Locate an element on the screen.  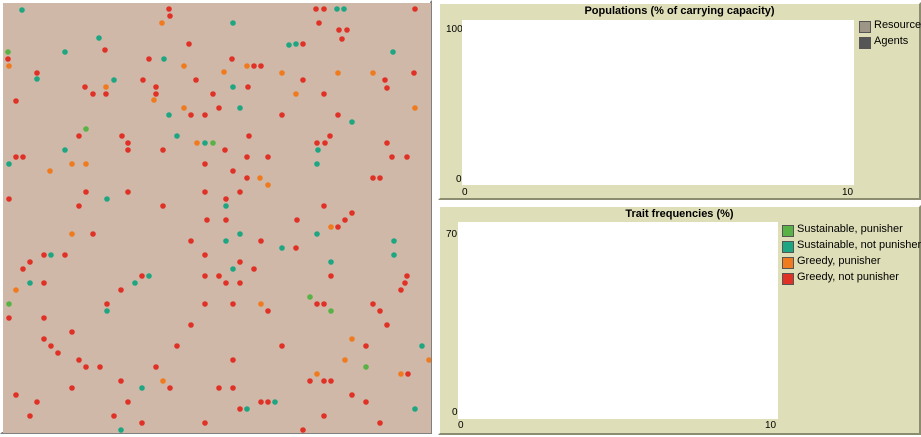
legend-label-sustainable-punisher: Sustainable, punisher is located at coordinates (850, 229).